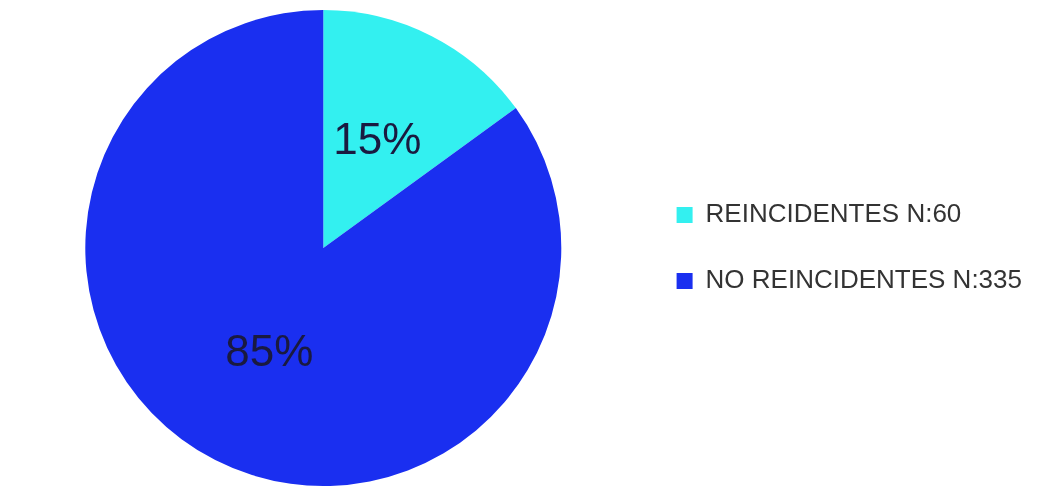  Describe the element at coordinates (833, 213) in the screenshot. I see `legend-label: REINCIDENTES N:60` at that location.